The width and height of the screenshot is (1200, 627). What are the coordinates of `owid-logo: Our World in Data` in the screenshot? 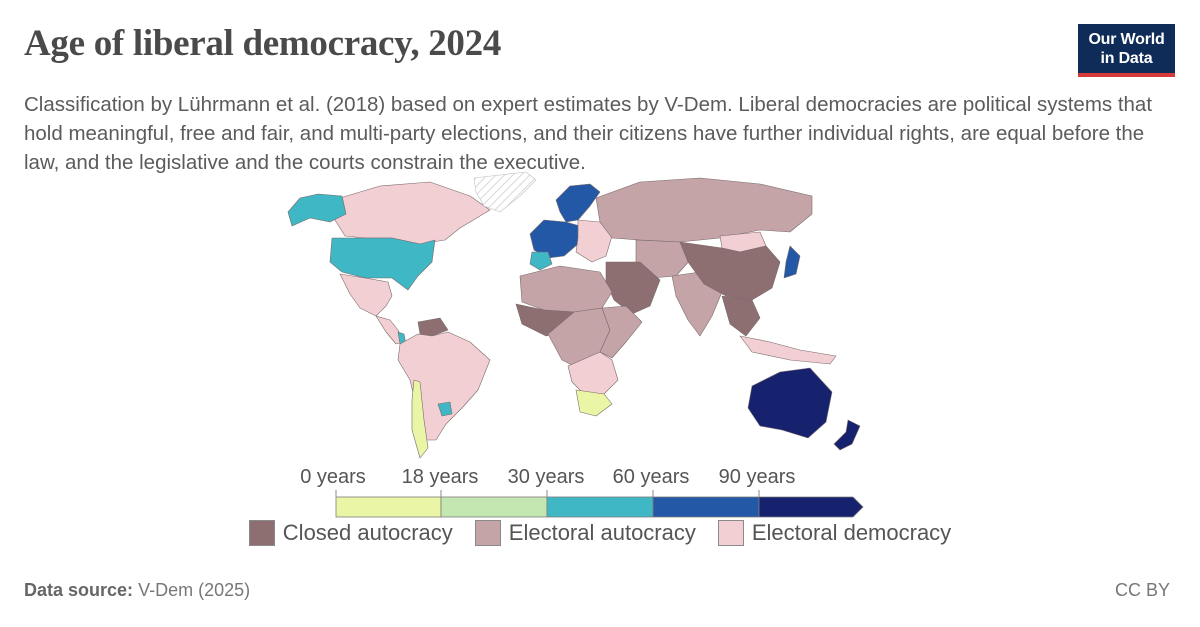 It's located at (1126, 50).